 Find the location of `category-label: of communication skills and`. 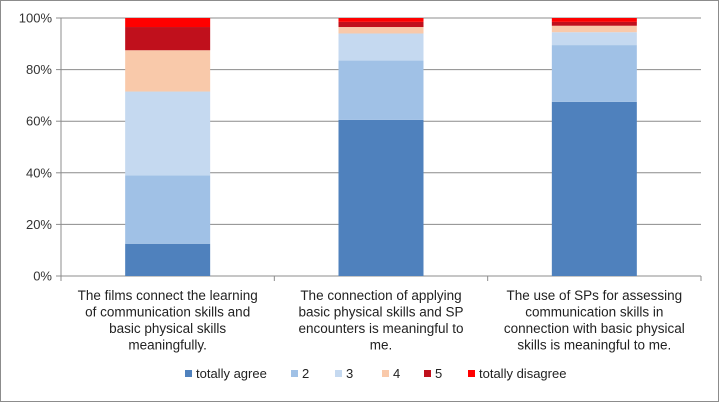

category-label: of communication skills and is located at coordinates (167, 312).